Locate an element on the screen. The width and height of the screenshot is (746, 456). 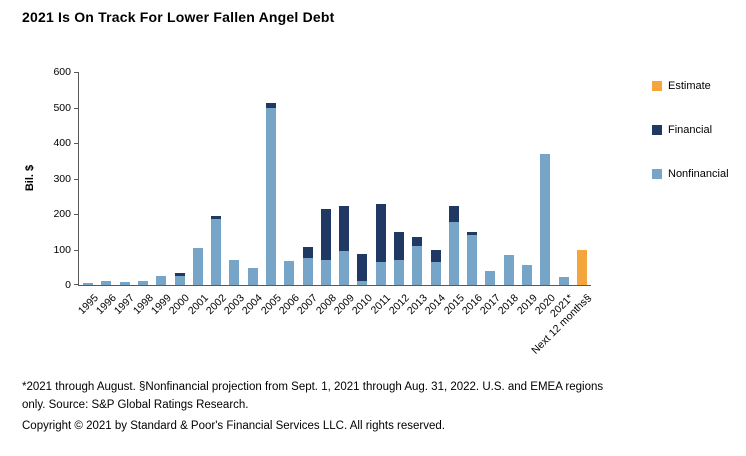
legend-item-financial: Financial is located at coordinates (690, 130).